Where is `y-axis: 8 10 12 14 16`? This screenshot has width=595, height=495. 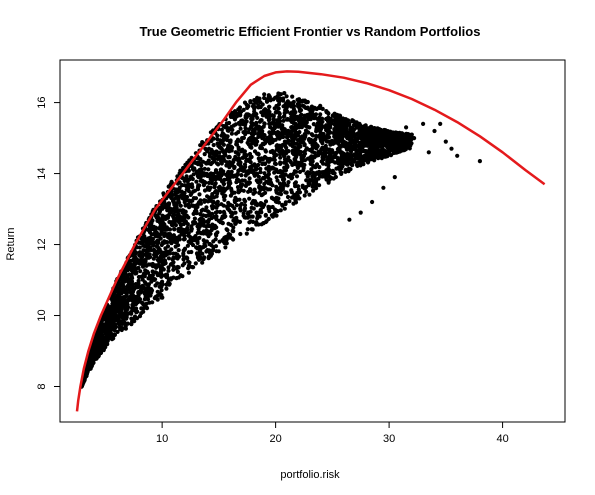
y-axis: 8 10 12 14 16 is located at coordinates (48, 243).